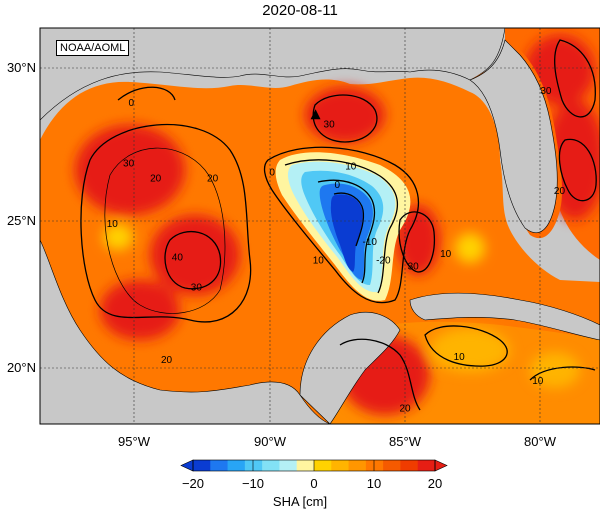 The height and width of the screenshot is (515, 600). What do you see at coordinates (349, 219) in the screenshot?
I see `contour-eddy-neg20` at bounding box center [349, 219].